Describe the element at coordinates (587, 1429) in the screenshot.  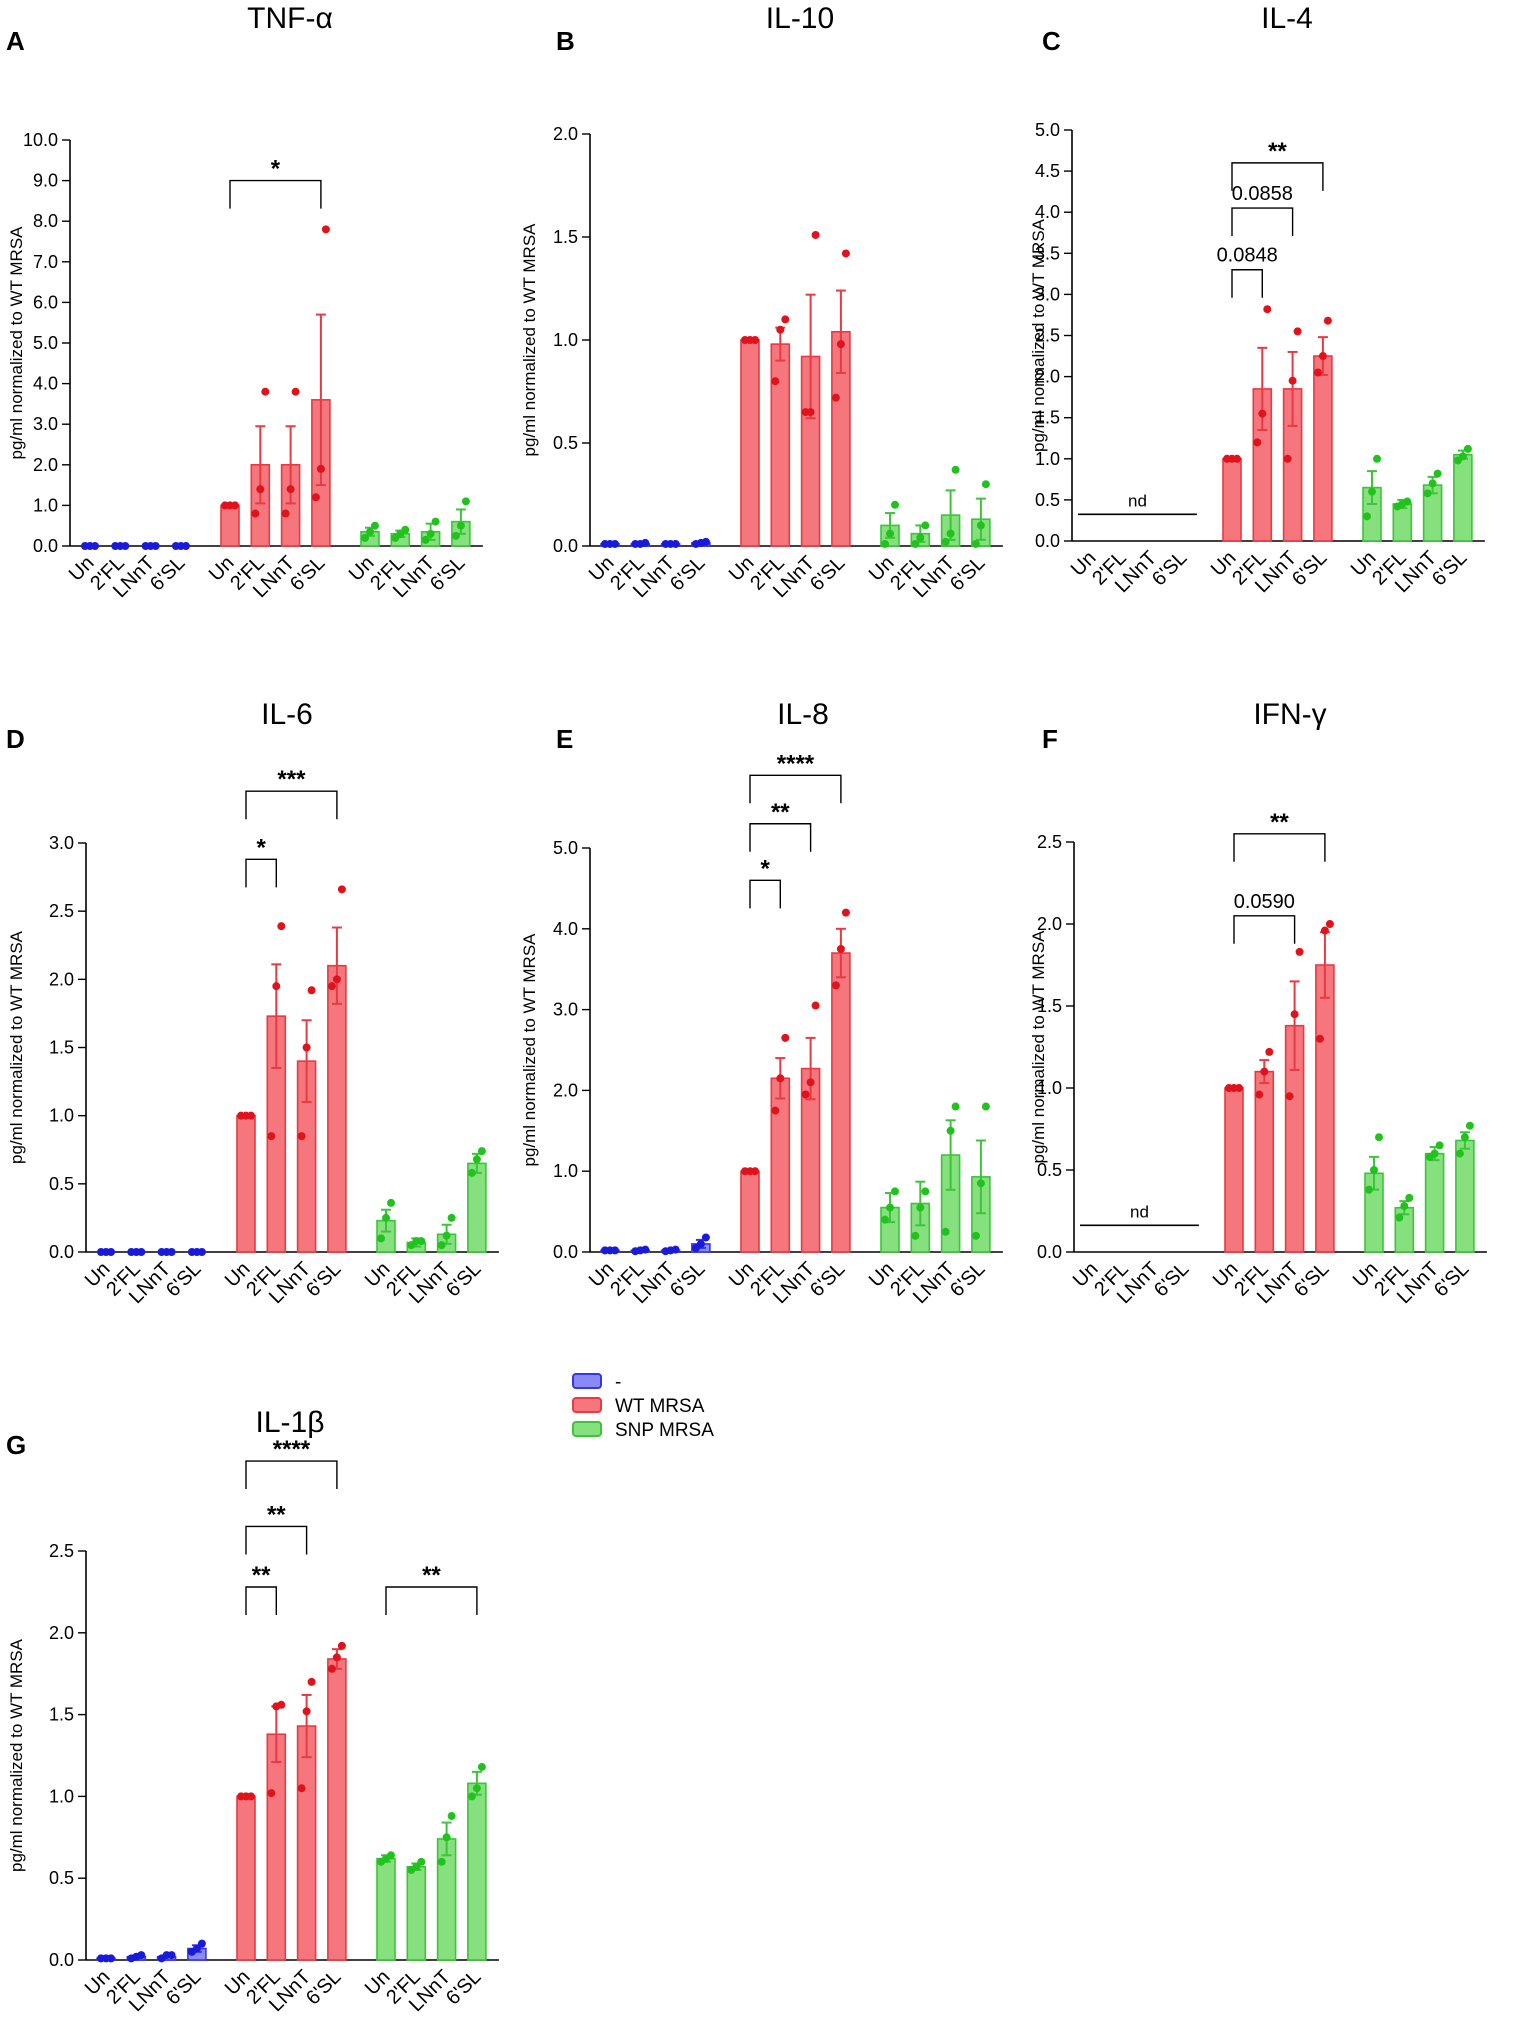
I see `legend-swatch-snp` at that location.